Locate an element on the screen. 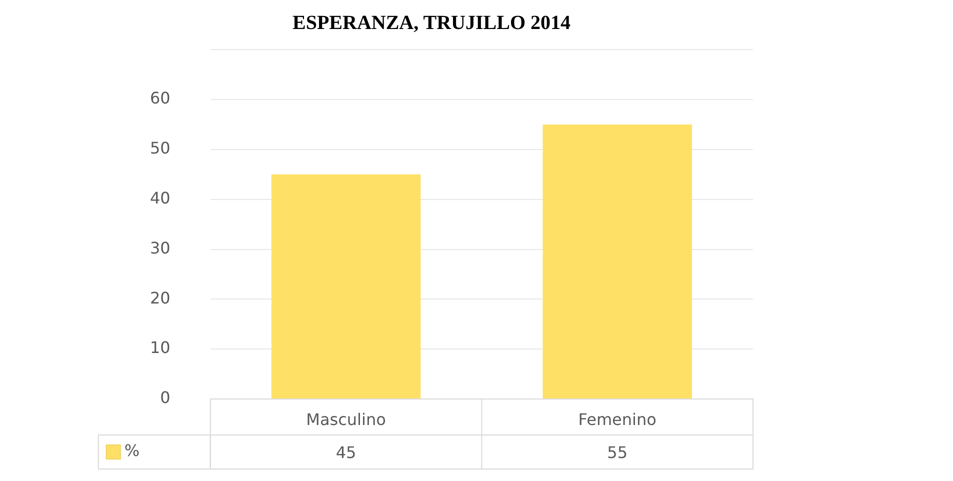 This screenshot has height=481, width=953. data-label: 55 is located at coordinates (617, 452).